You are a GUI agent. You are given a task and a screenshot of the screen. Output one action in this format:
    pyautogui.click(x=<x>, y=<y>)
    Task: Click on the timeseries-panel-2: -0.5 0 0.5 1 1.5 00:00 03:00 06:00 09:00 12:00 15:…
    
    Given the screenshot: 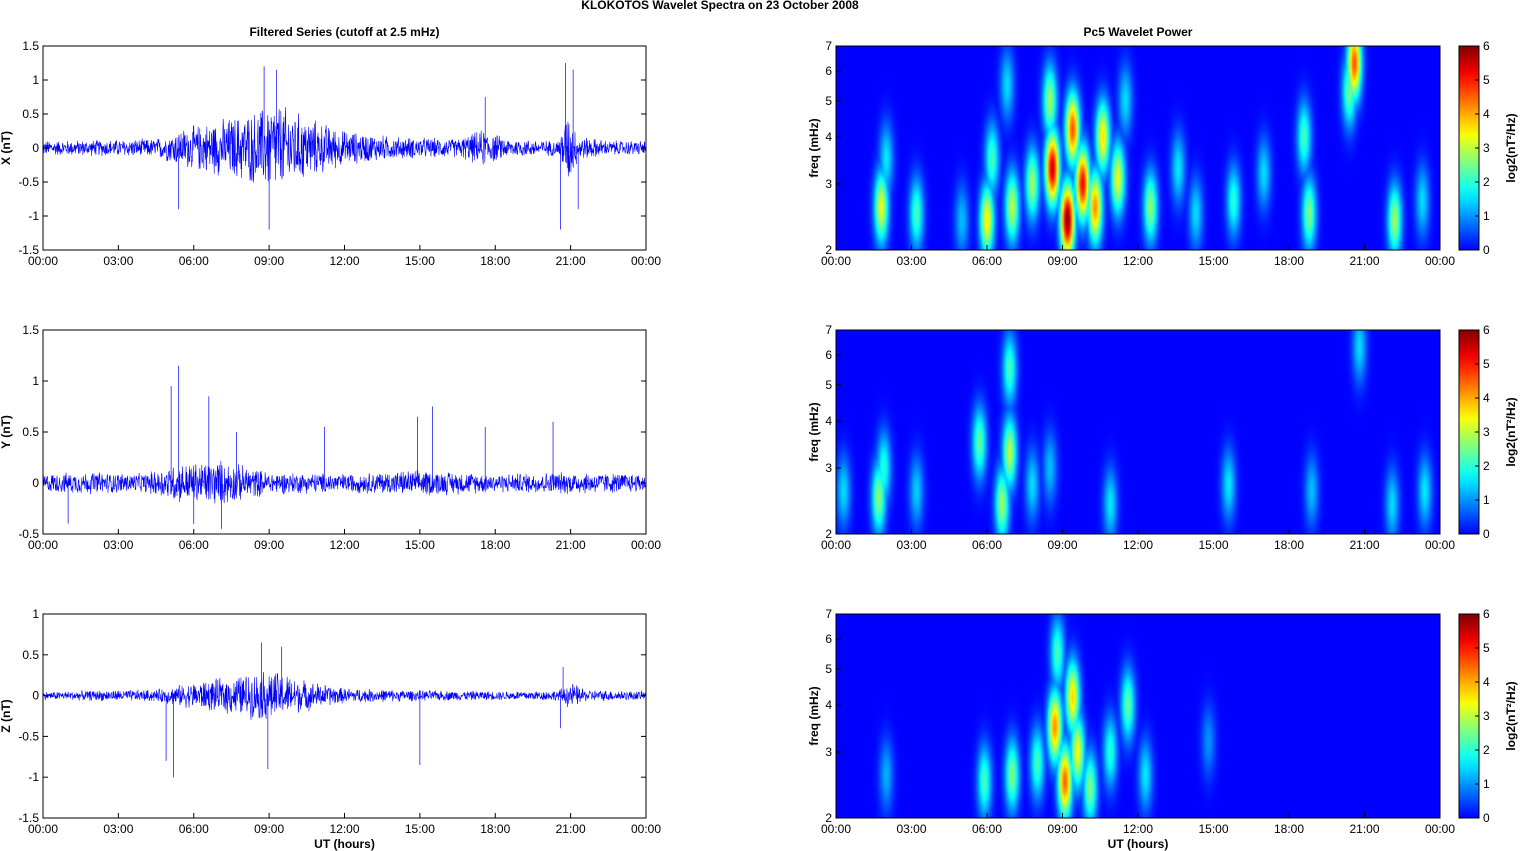 What is the action you would take?
    pyautogui.click(x=330, y=437)
    